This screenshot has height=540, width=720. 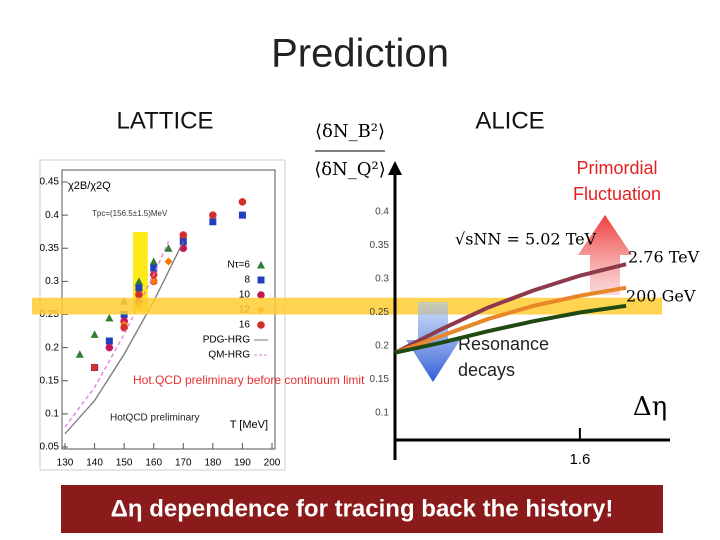 I want to click on note: Tpc=(156.5±1.5)MeV, so click(x=130, y=213).